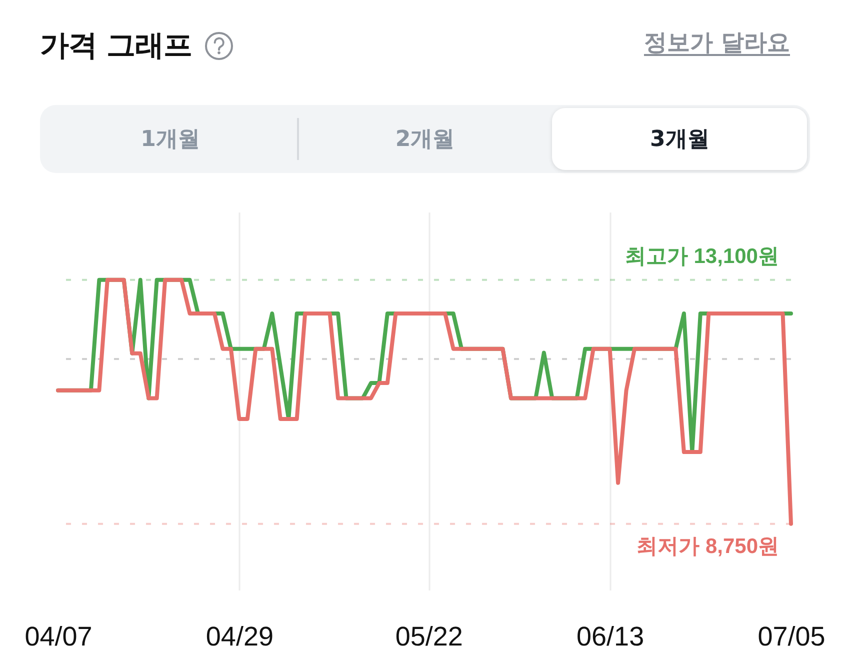 This screenshot has height=670, width=850. I want to click on ref-line-label: 최고가 13,100원, so click(701, 256).